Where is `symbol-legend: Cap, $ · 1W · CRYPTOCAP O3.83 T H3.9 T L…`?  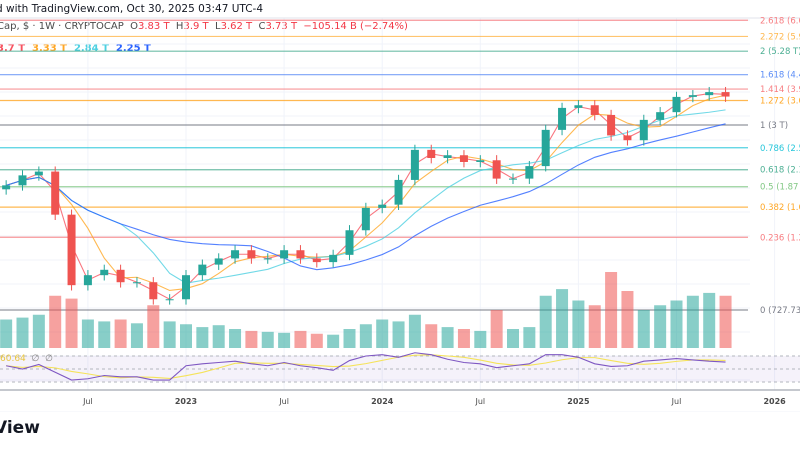 symbol-legend: Cap, $ · 1W · CRYPTOCAP O3.83 T H3.9 T L… is located at coordinates (204, 26).